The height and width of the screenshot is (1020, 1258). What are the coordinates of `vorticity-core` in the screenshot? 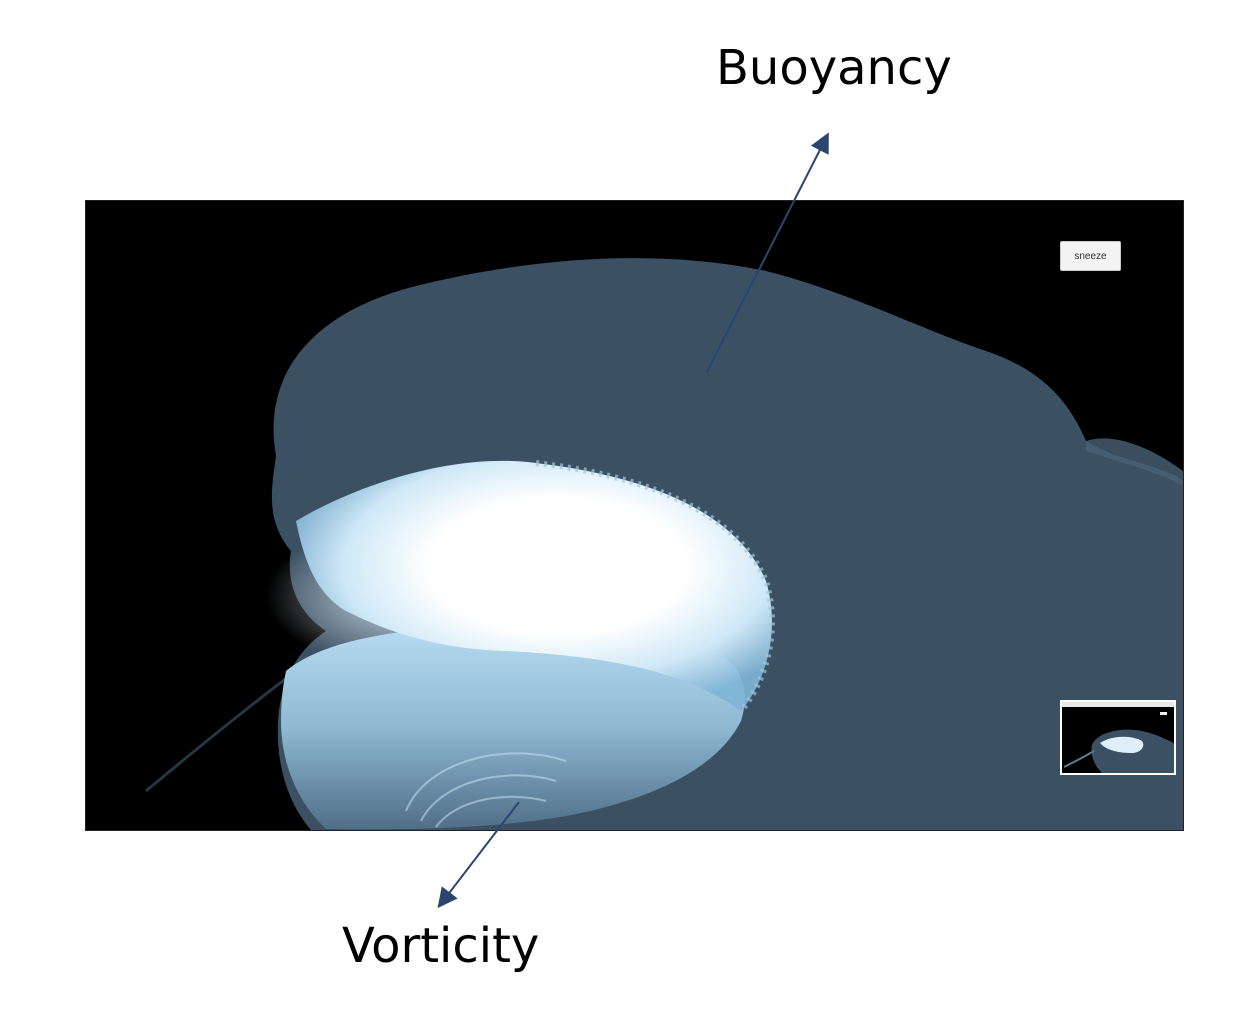 It's located at (534, 585).